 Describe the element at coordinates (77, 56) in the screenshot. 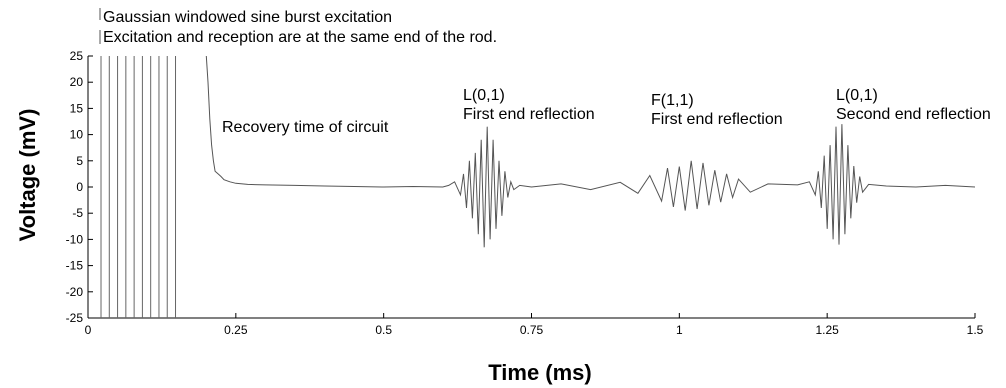

I see `y-tick-label: 25` at that location.